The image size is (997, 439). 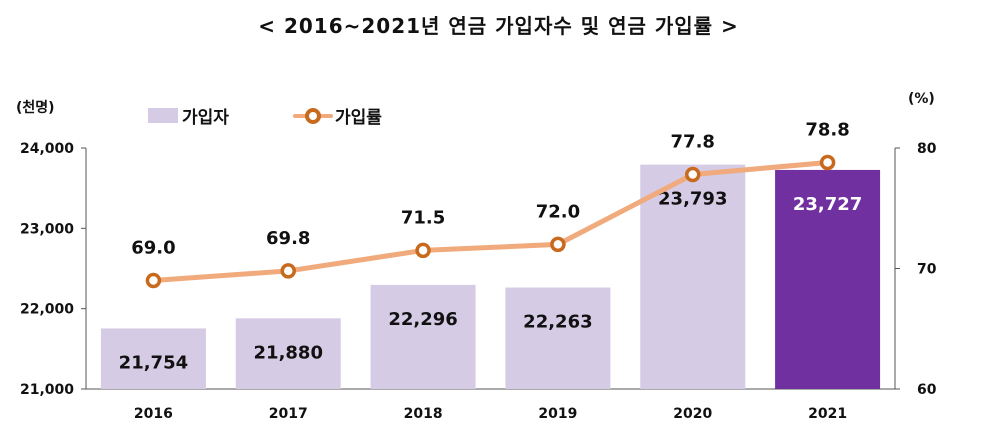 What do you see at coordinates (423, 217) in the screenshot?
I see `rate-value-label: 71.5` at bounding box center [423, 217].